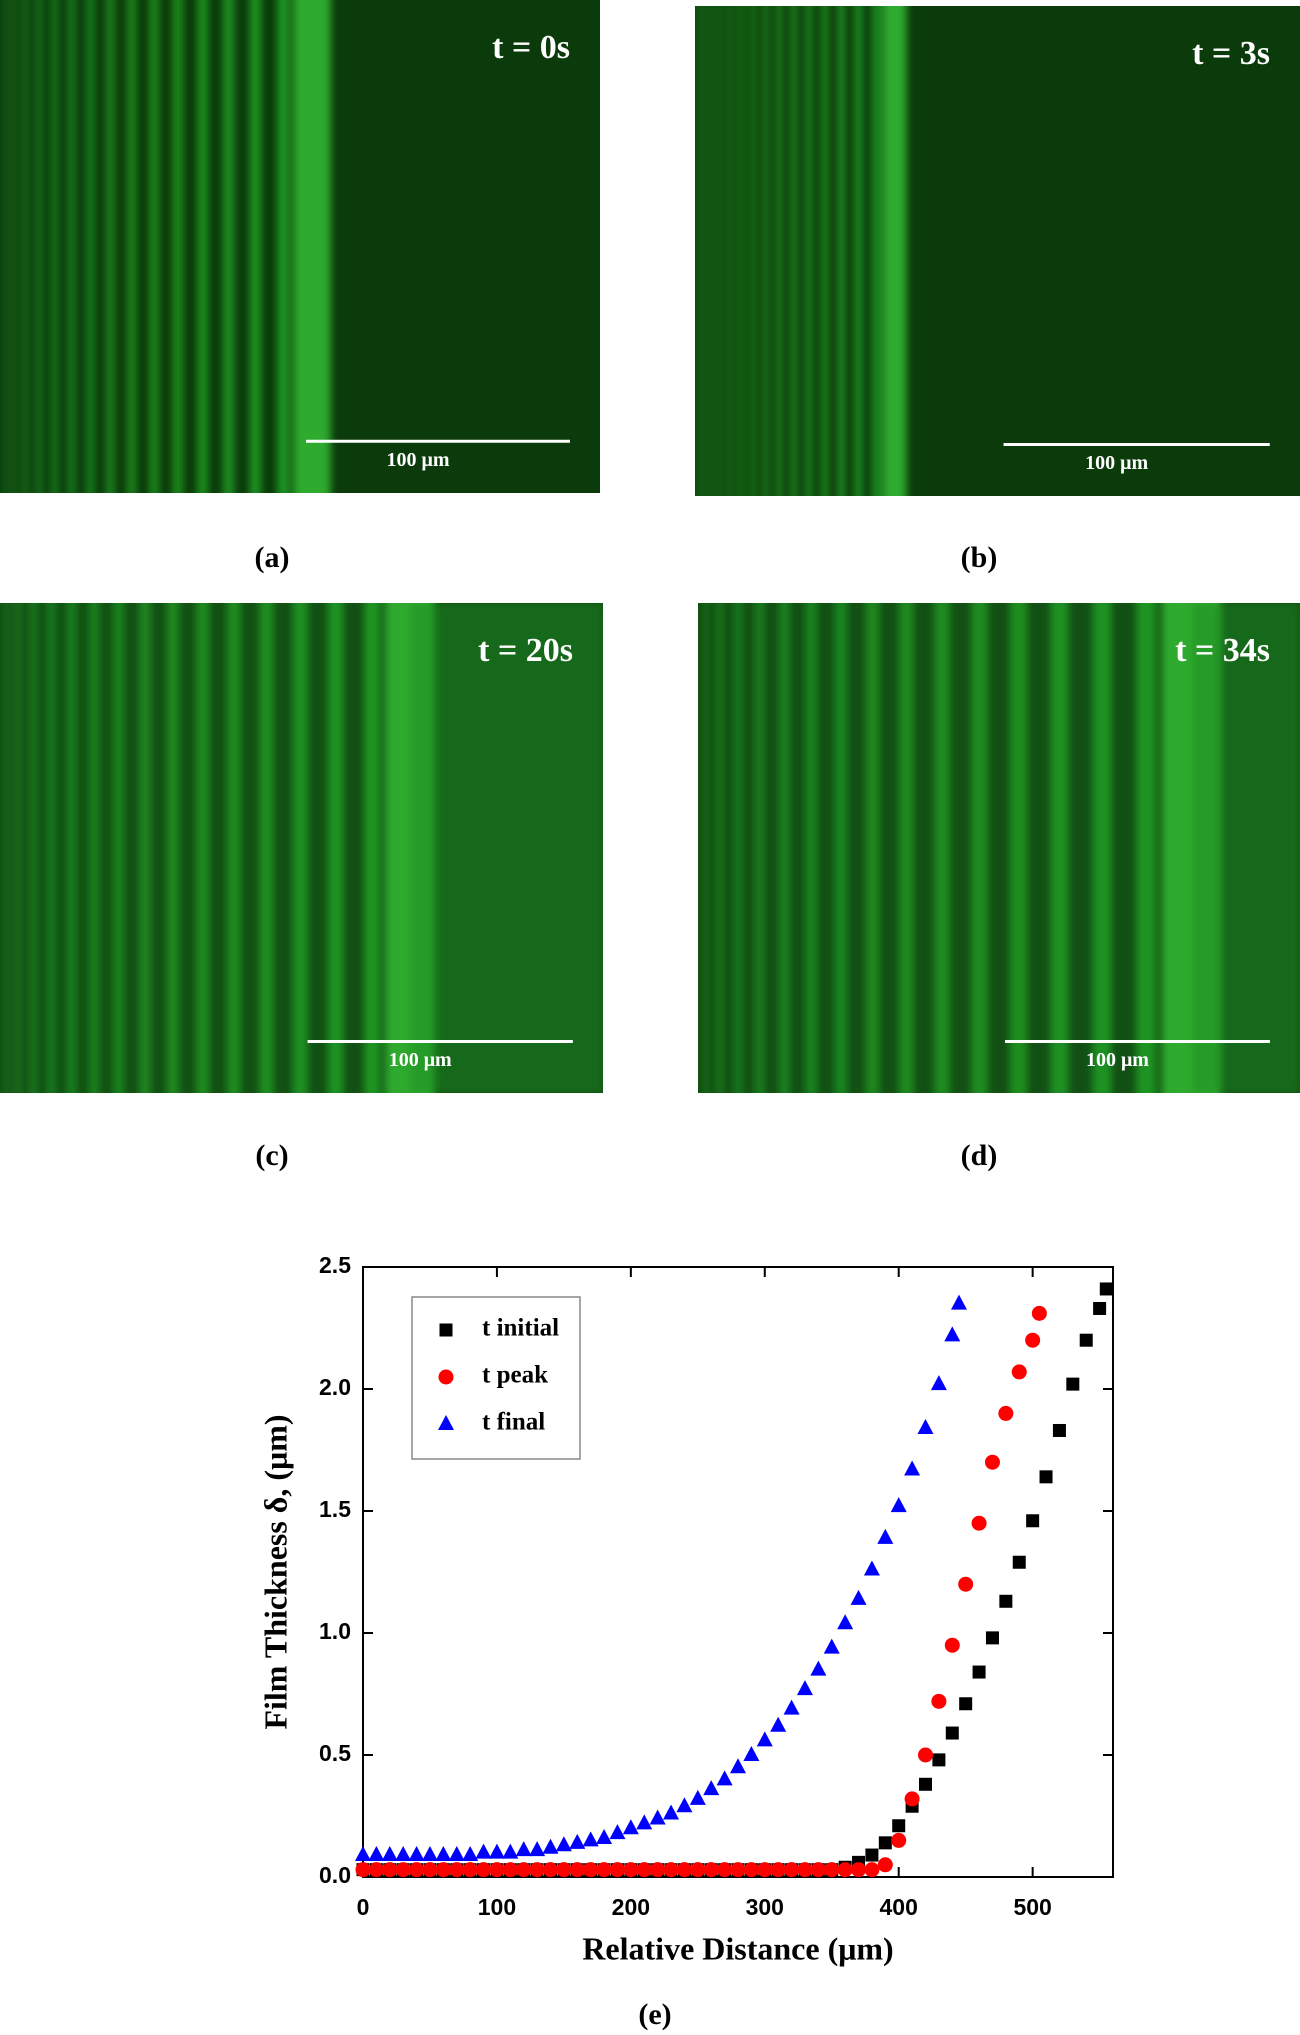 This screenshot has width=1300, height=2035. Describe the element at coordinates (899, 1907) in the screenshot. I see `x-tick-label: 400` at that location.